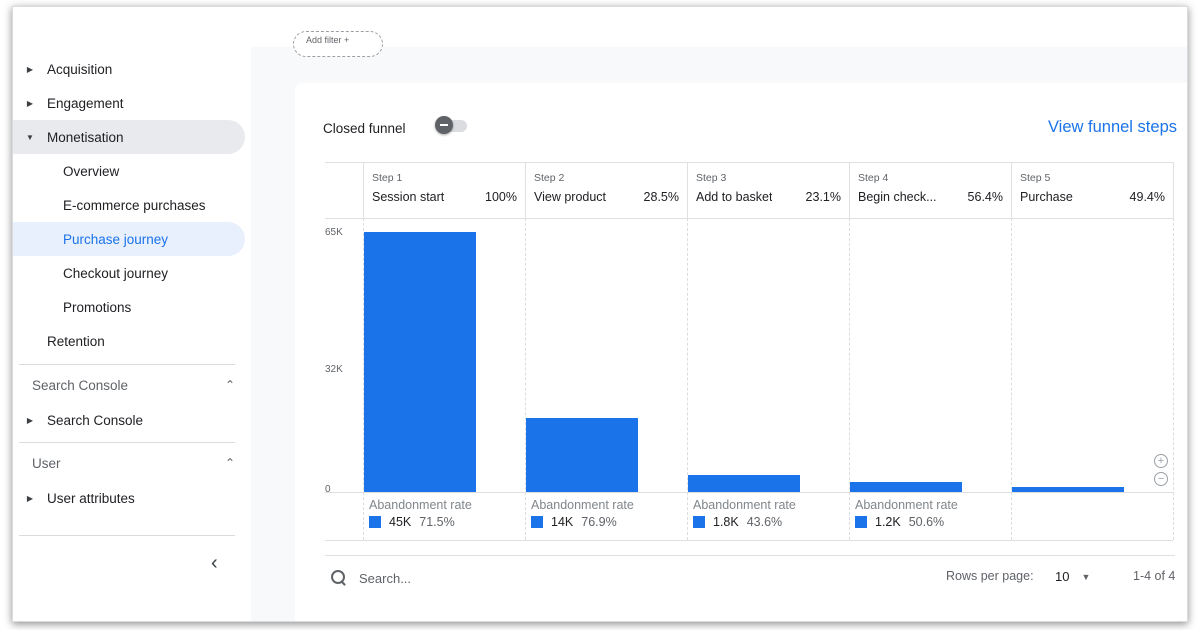  I want to click on y-axis-tick: 0, so click(328, 489).